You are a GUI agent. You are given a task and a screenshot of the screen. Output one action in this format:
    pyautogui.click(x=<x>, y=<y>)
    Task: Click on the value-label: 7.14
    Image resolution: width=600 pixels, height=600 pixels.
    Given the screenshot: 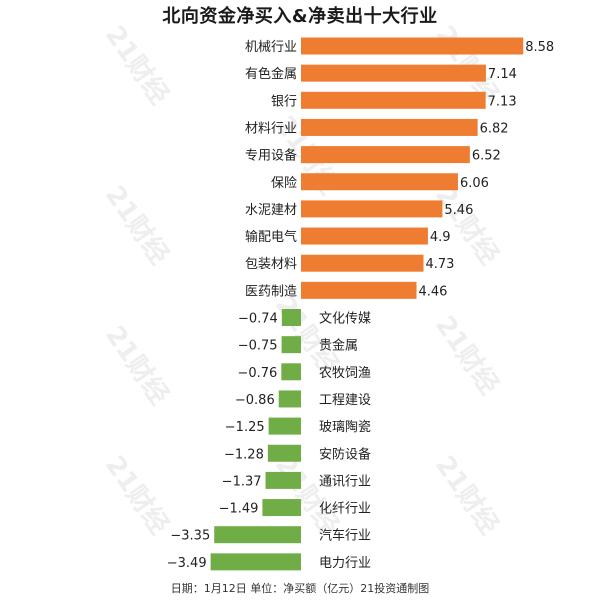 What is the action you would take?
    pyautogui.click(x=502, y=74)
    